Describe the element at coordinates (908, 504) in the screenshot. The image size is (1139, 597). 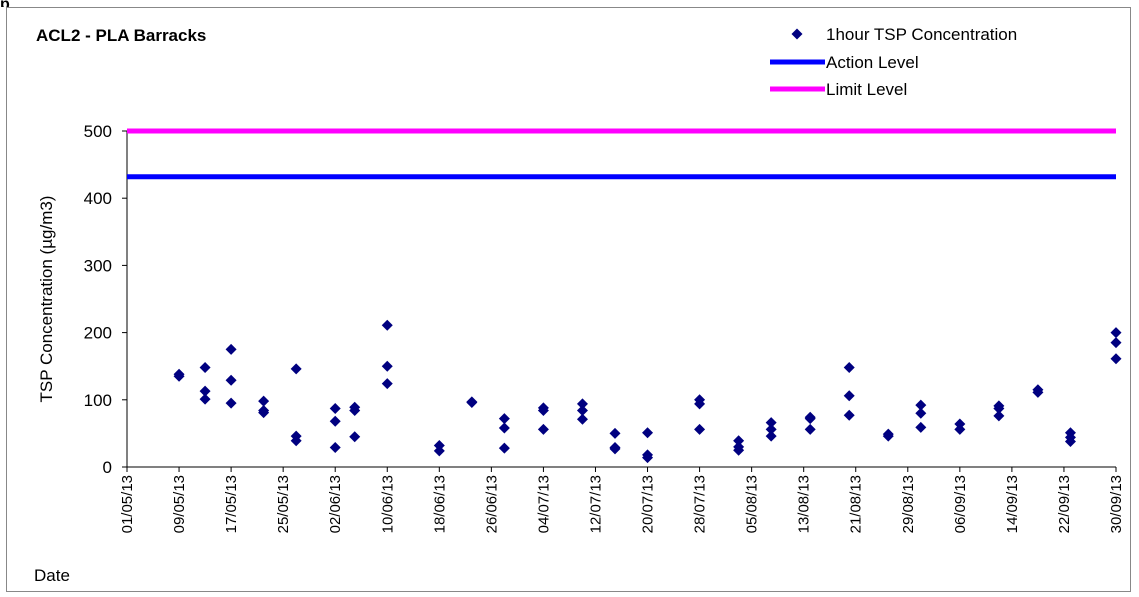
I see `x-tick-label: 29/08/13` at that location.